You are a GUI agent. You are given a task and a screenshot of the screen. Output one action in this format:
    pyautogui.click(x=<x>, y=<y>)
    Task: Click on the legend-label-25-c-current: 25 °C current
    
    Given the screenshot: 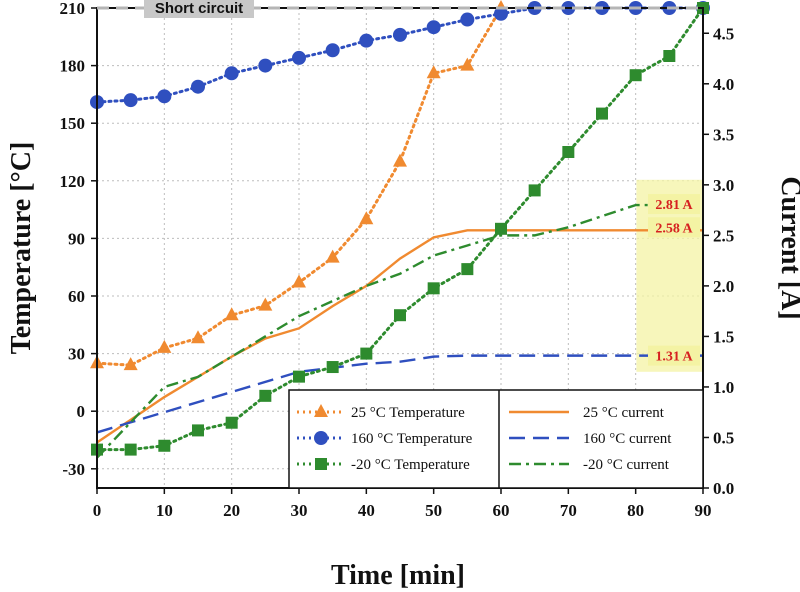 What is the action you would take?
    pyautogui.click(x=624, y=413)
    